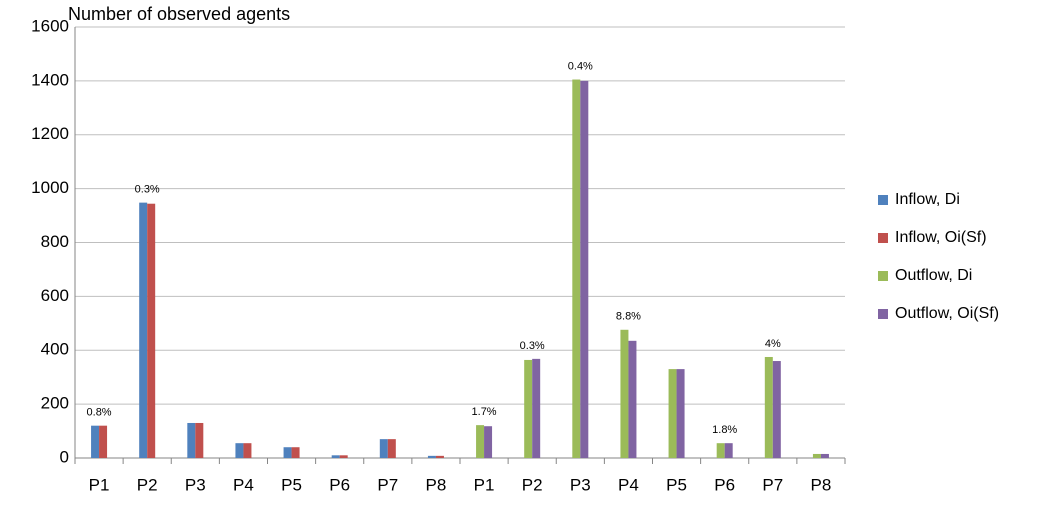  I want to click on annotation: 1.7%, so click(484, 412).